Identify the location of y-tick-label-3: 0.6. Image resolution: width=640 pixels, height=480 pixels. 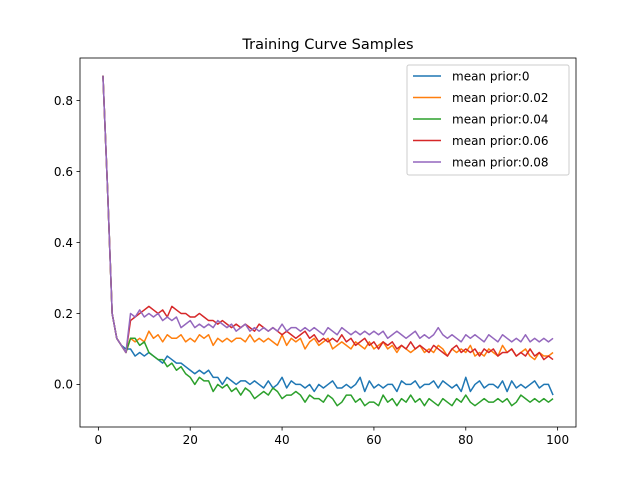
(63, 172).